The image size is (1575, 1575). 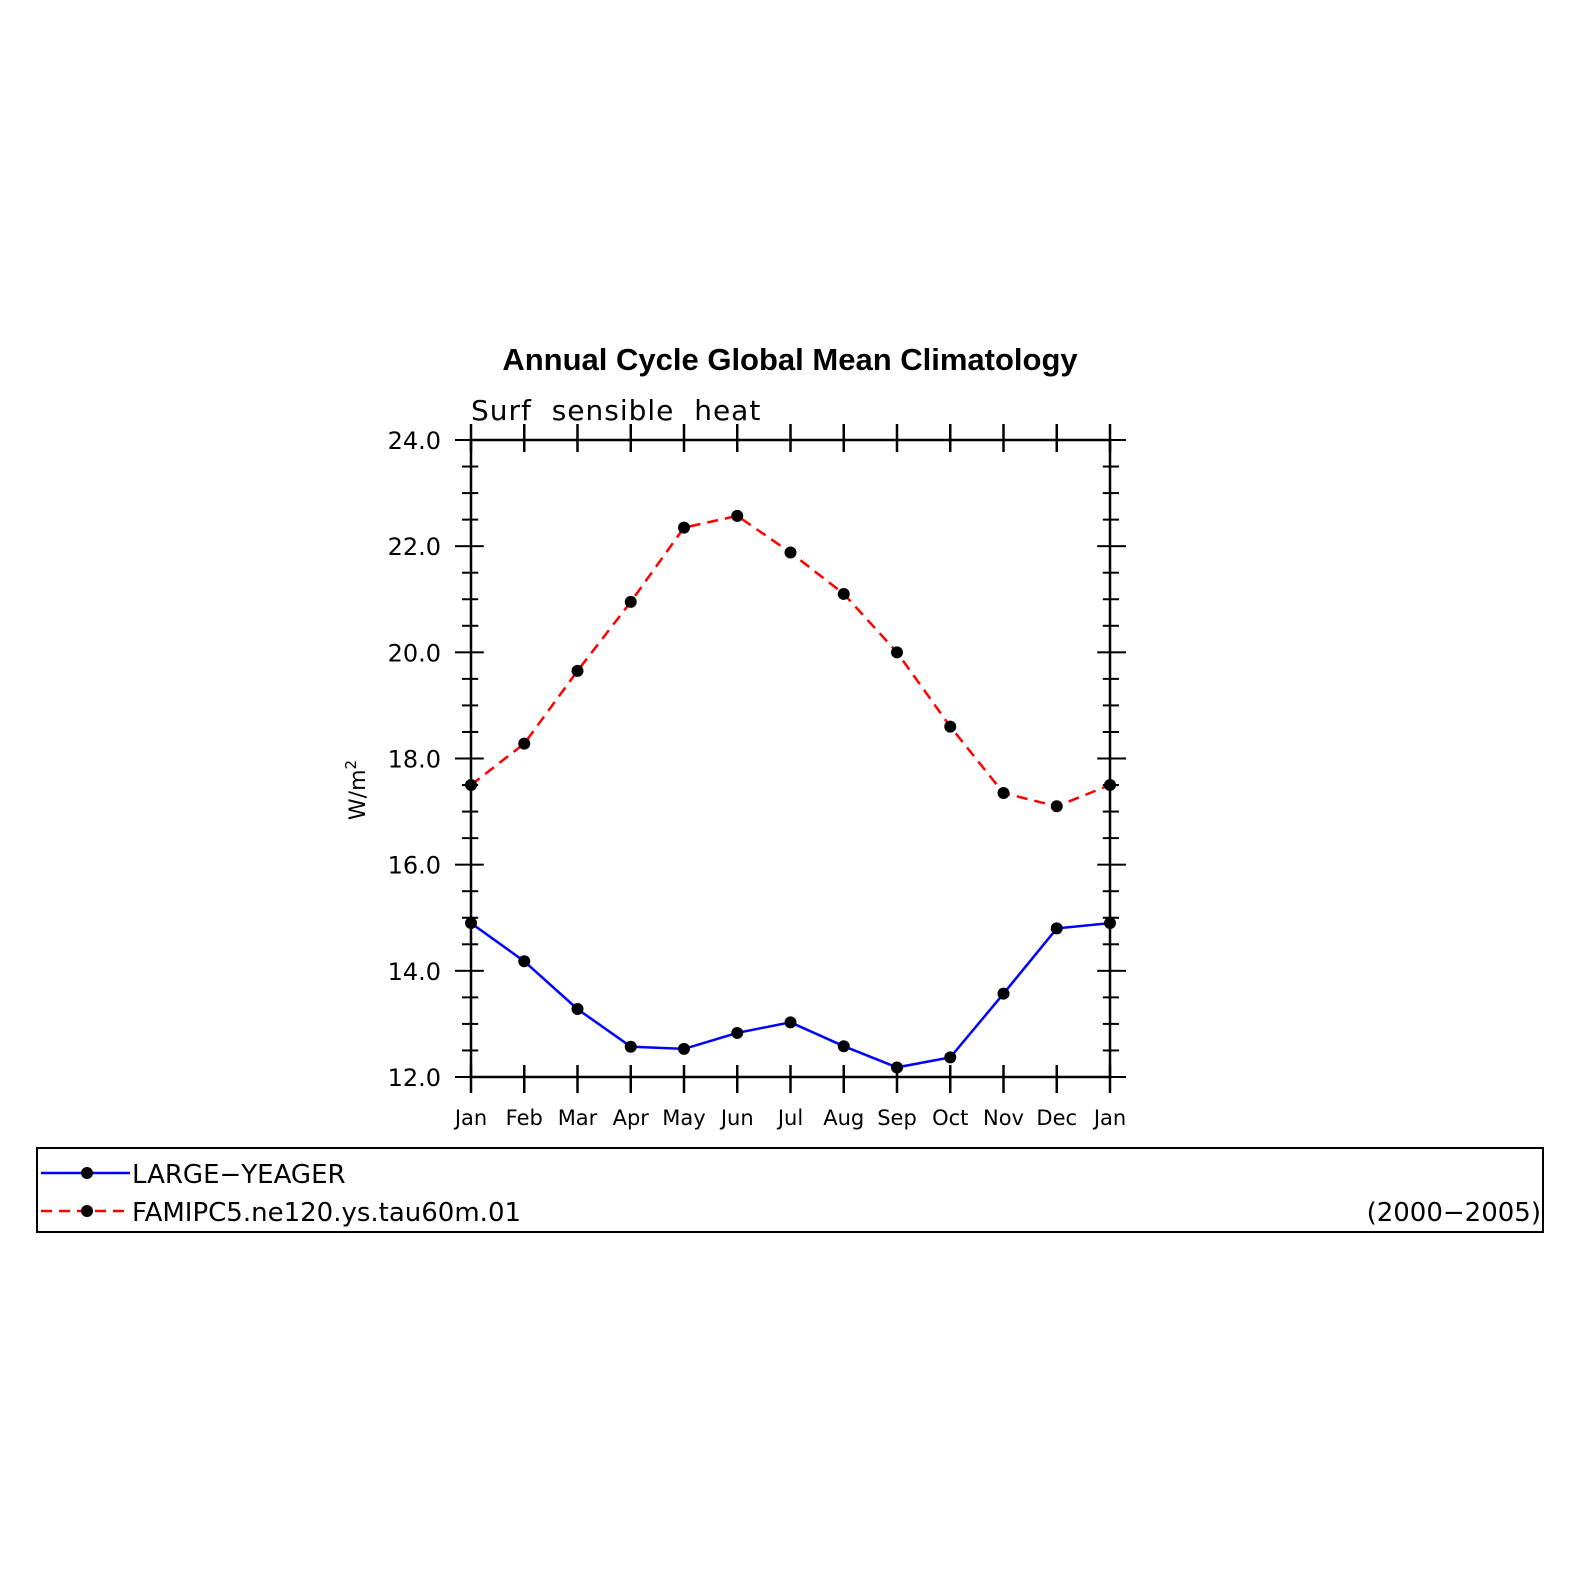 I want to click on chart-title: Annual Cycle Global Mean Climatology, so click(x=790, y=359).